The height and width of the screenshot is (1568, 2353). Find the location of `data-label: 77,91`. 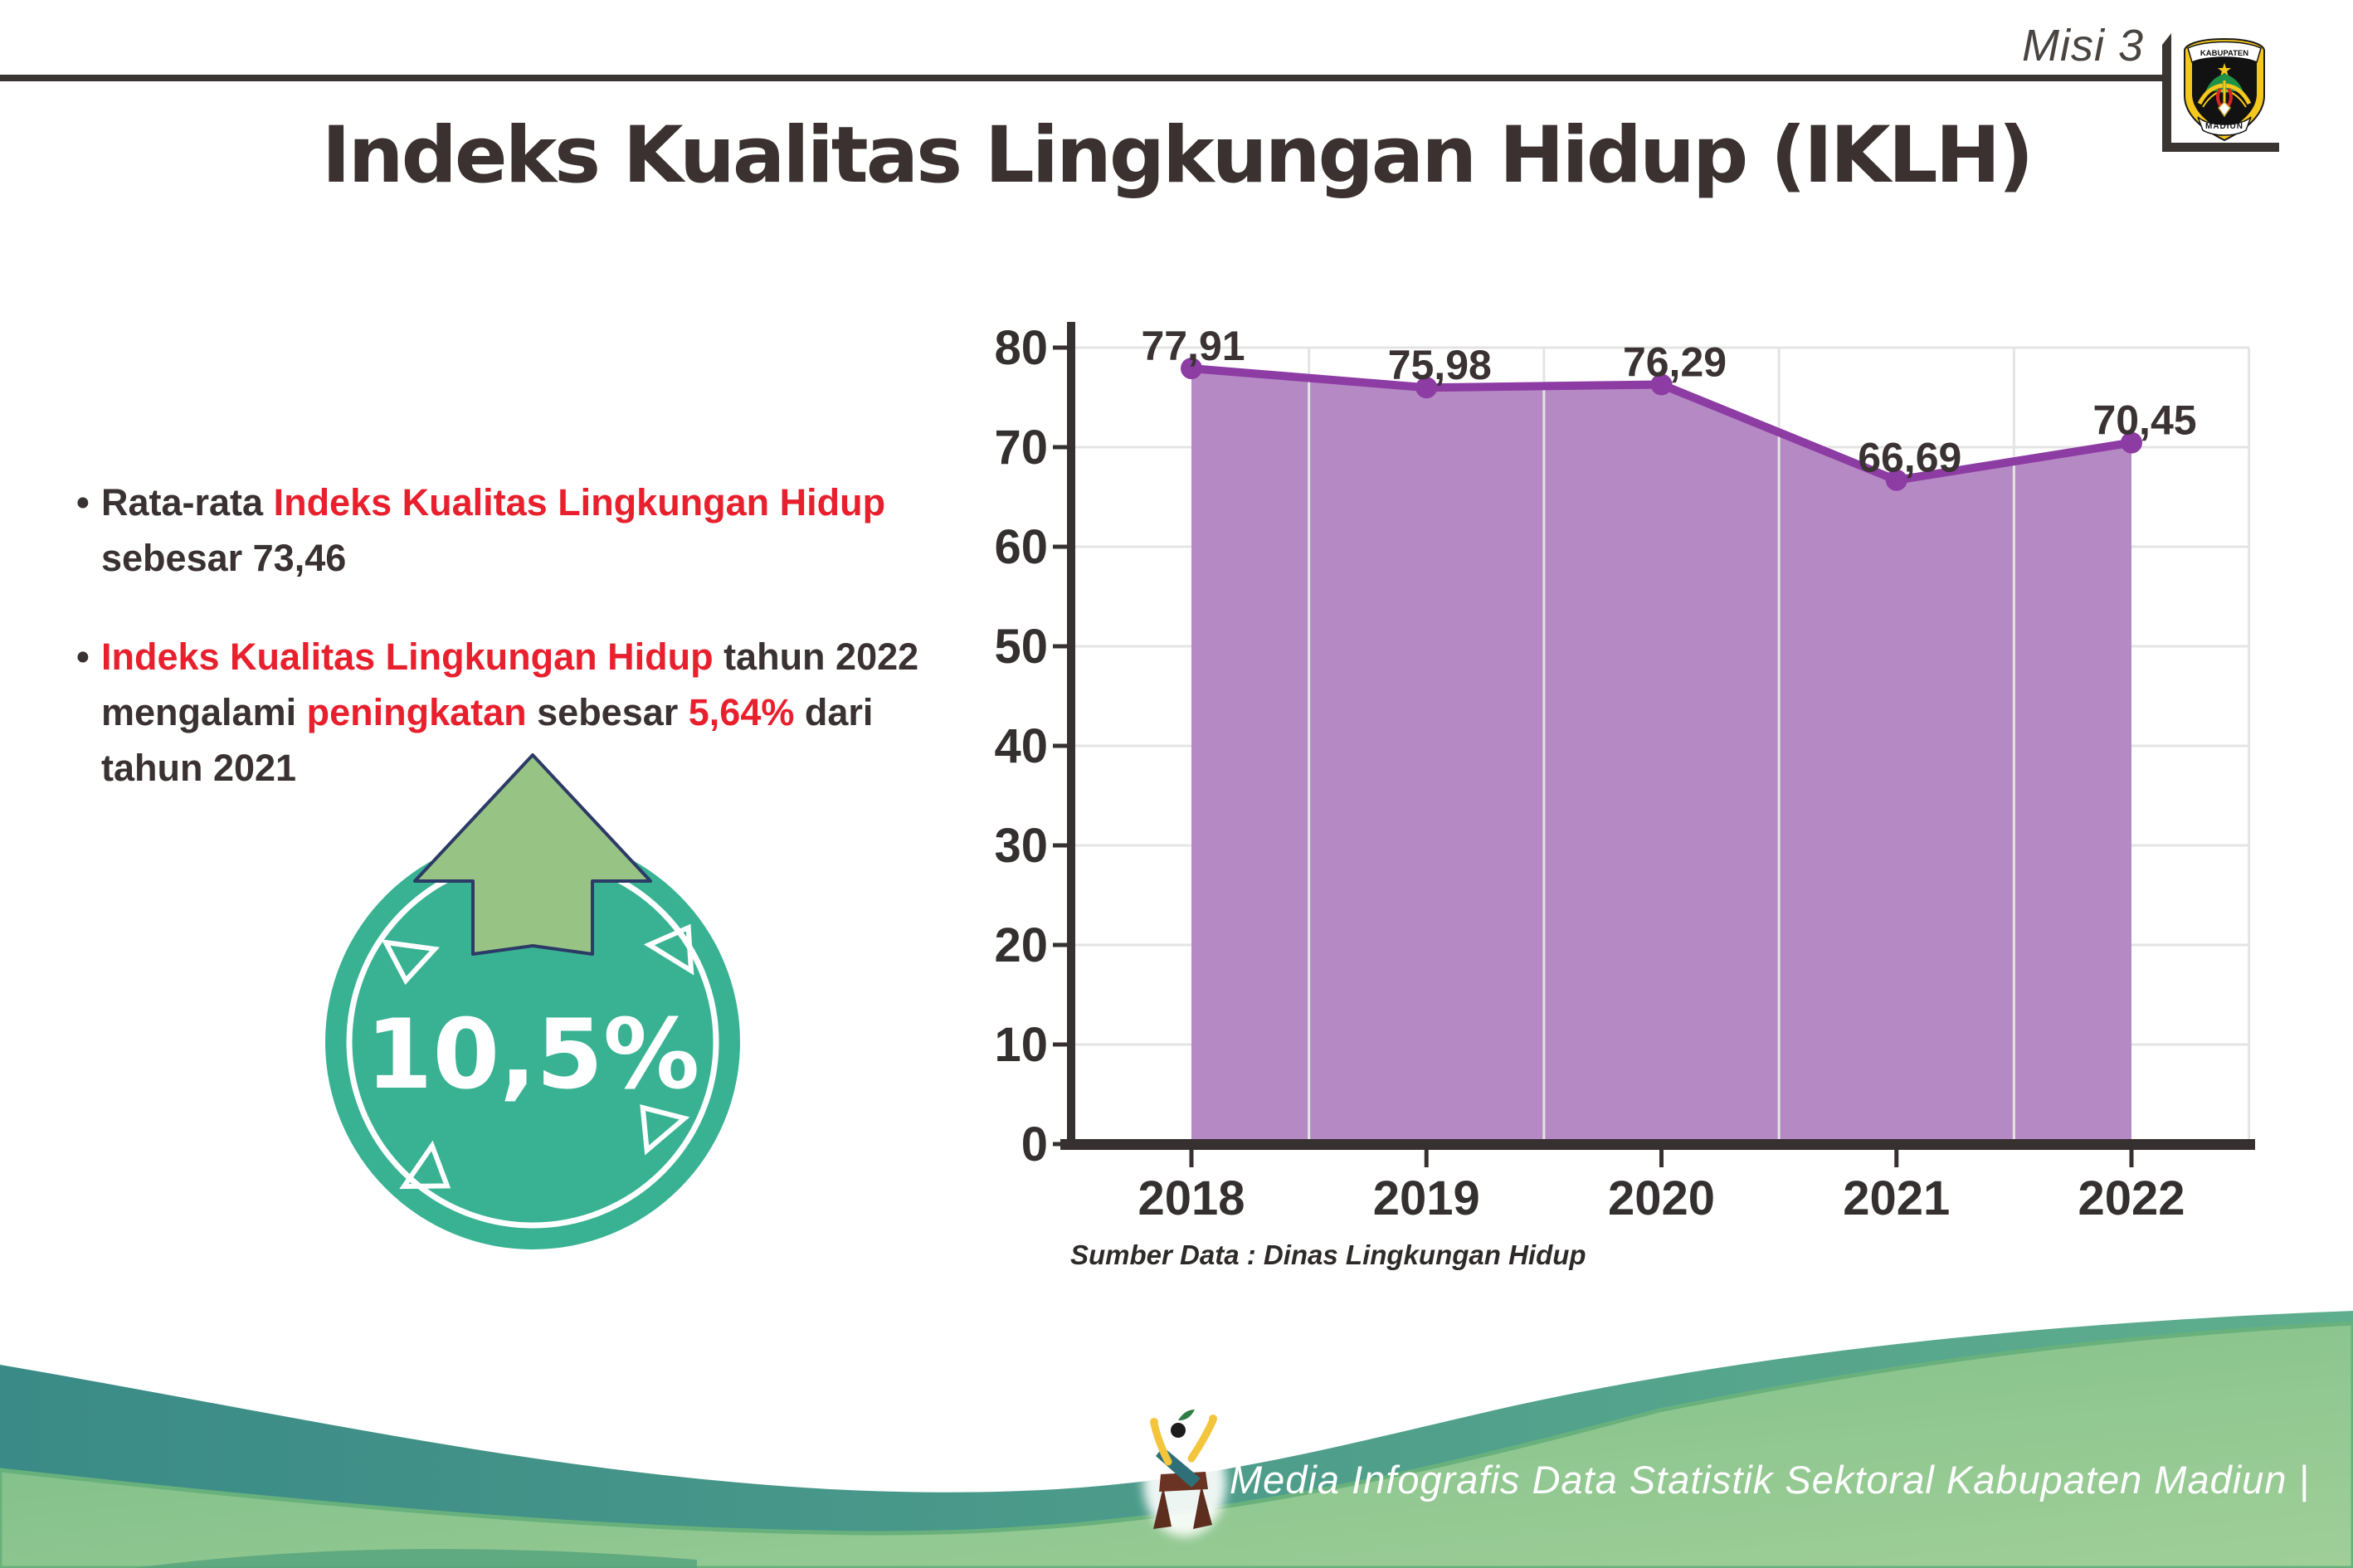

data-label: 77,91 is located at coordinates (1193, 346).